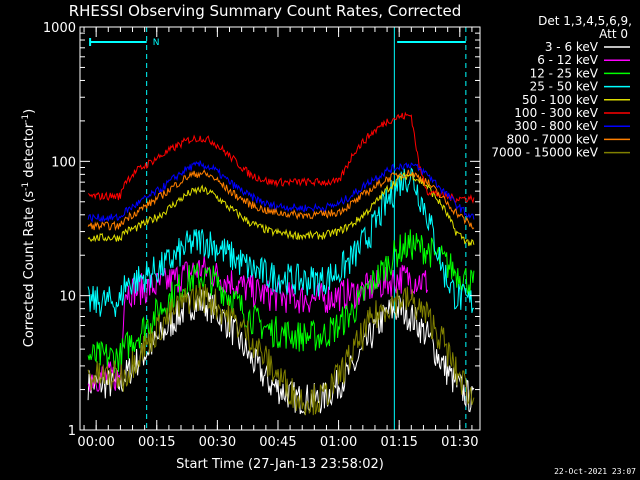 This screenshot has width=640, height=480. I want to click on legend-label-6: 300 - 800 keV, so click(556, 126).